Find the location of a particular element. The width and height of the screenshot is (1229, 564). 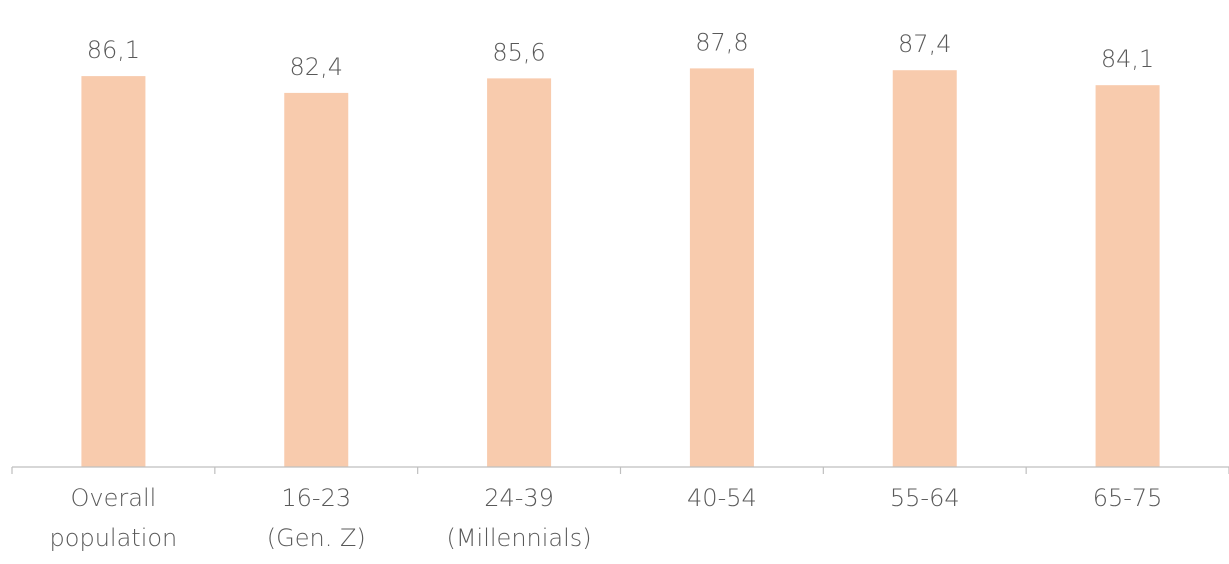

category-label: 65-75 is located at coordinates (1128, 498).